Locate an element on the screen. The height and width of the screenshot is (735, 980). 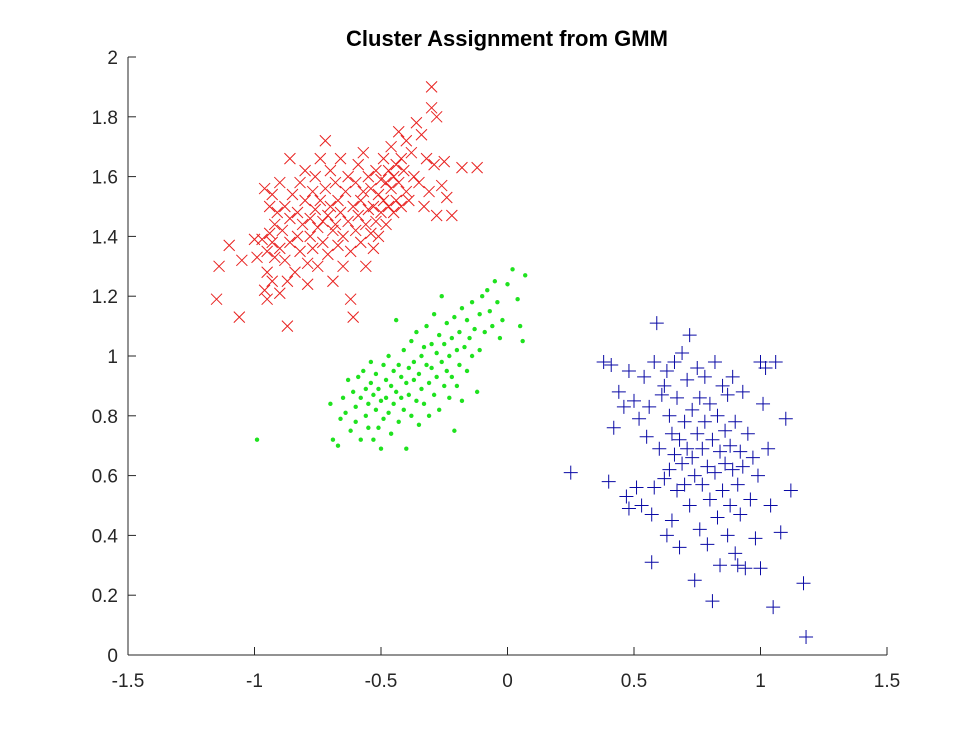
y-tick-label: 0.4 is located at coordinates (105, 536).